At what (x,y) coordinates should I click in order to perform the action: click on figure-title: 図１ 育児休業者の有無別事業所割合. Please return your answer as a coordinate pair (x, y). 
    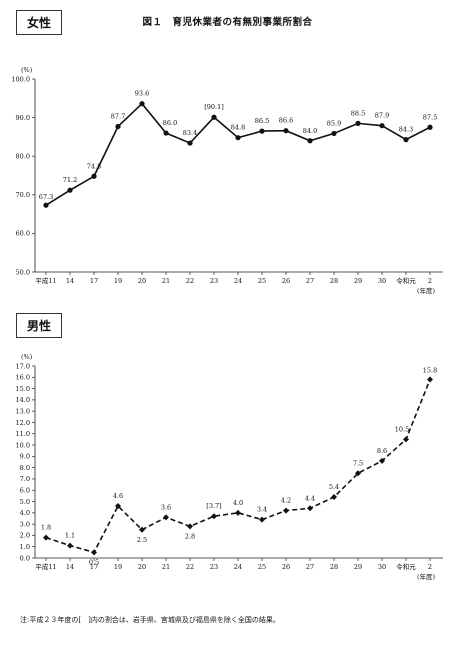
    Looking at the image, I should click on (227, 22).